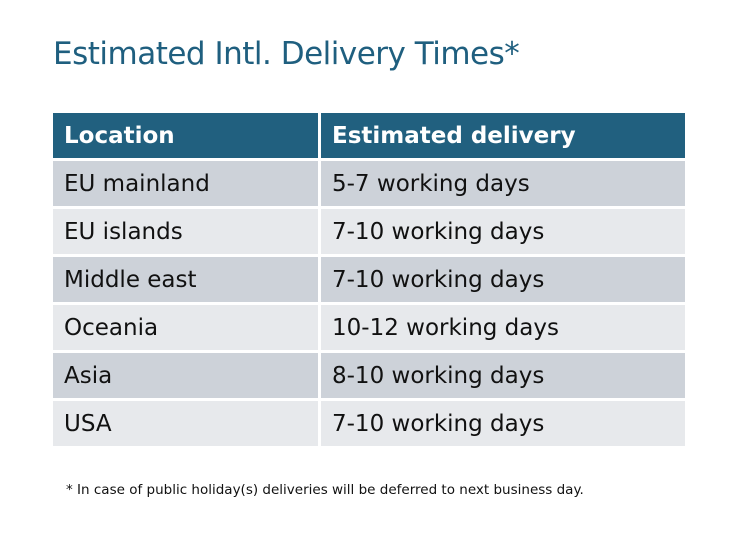  Describe the element at coordinates (185, 423) in the screenshot. I see `location-cell: USA` at that location.